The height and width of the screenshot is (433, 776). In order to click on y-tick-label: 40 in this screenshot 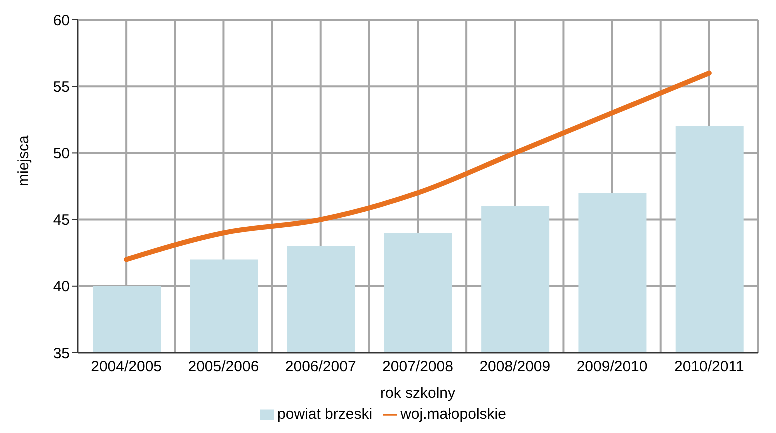, I will do `click(61, 287)`.